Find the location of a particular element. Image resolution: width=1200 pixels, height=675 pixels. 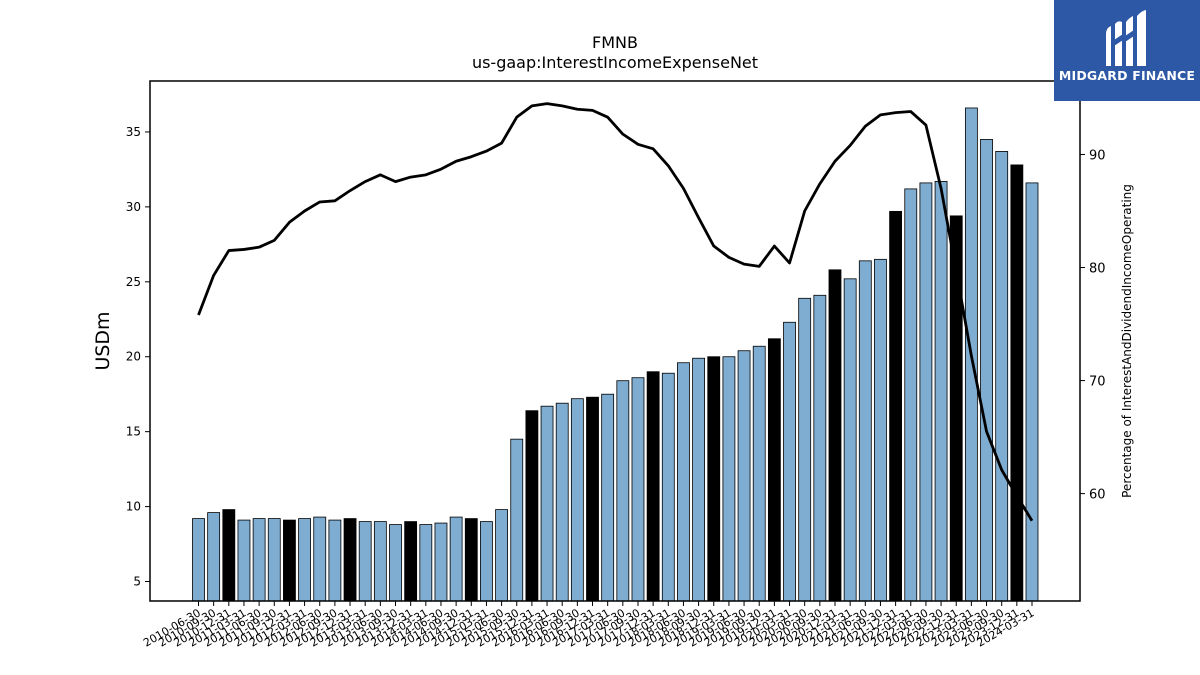

brand-logo: MIDGARD FINANCE is located at coordinates (1127, 50).